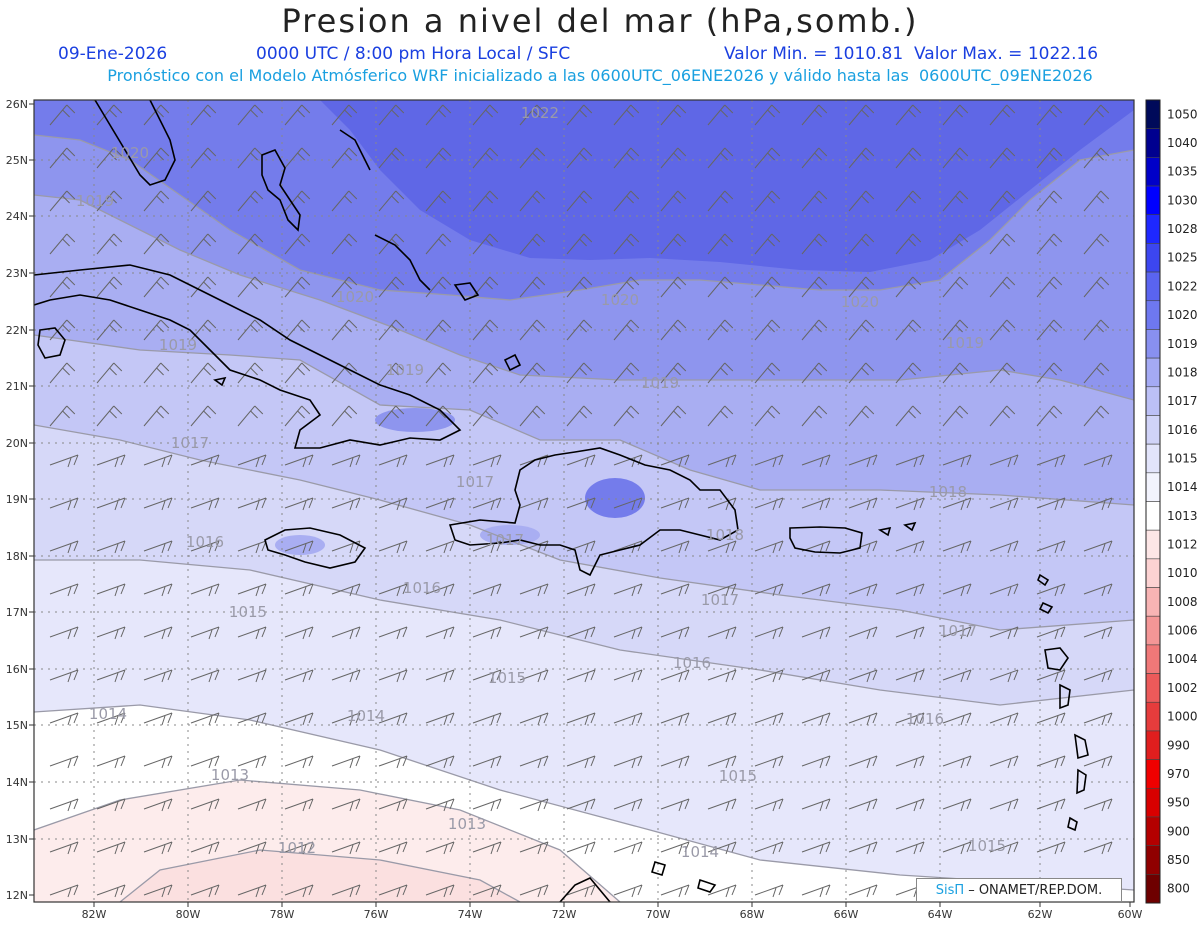 The image size is (1200, 927). I want to click on forecast-date: 09-Ene-2026, so click(113, 54).